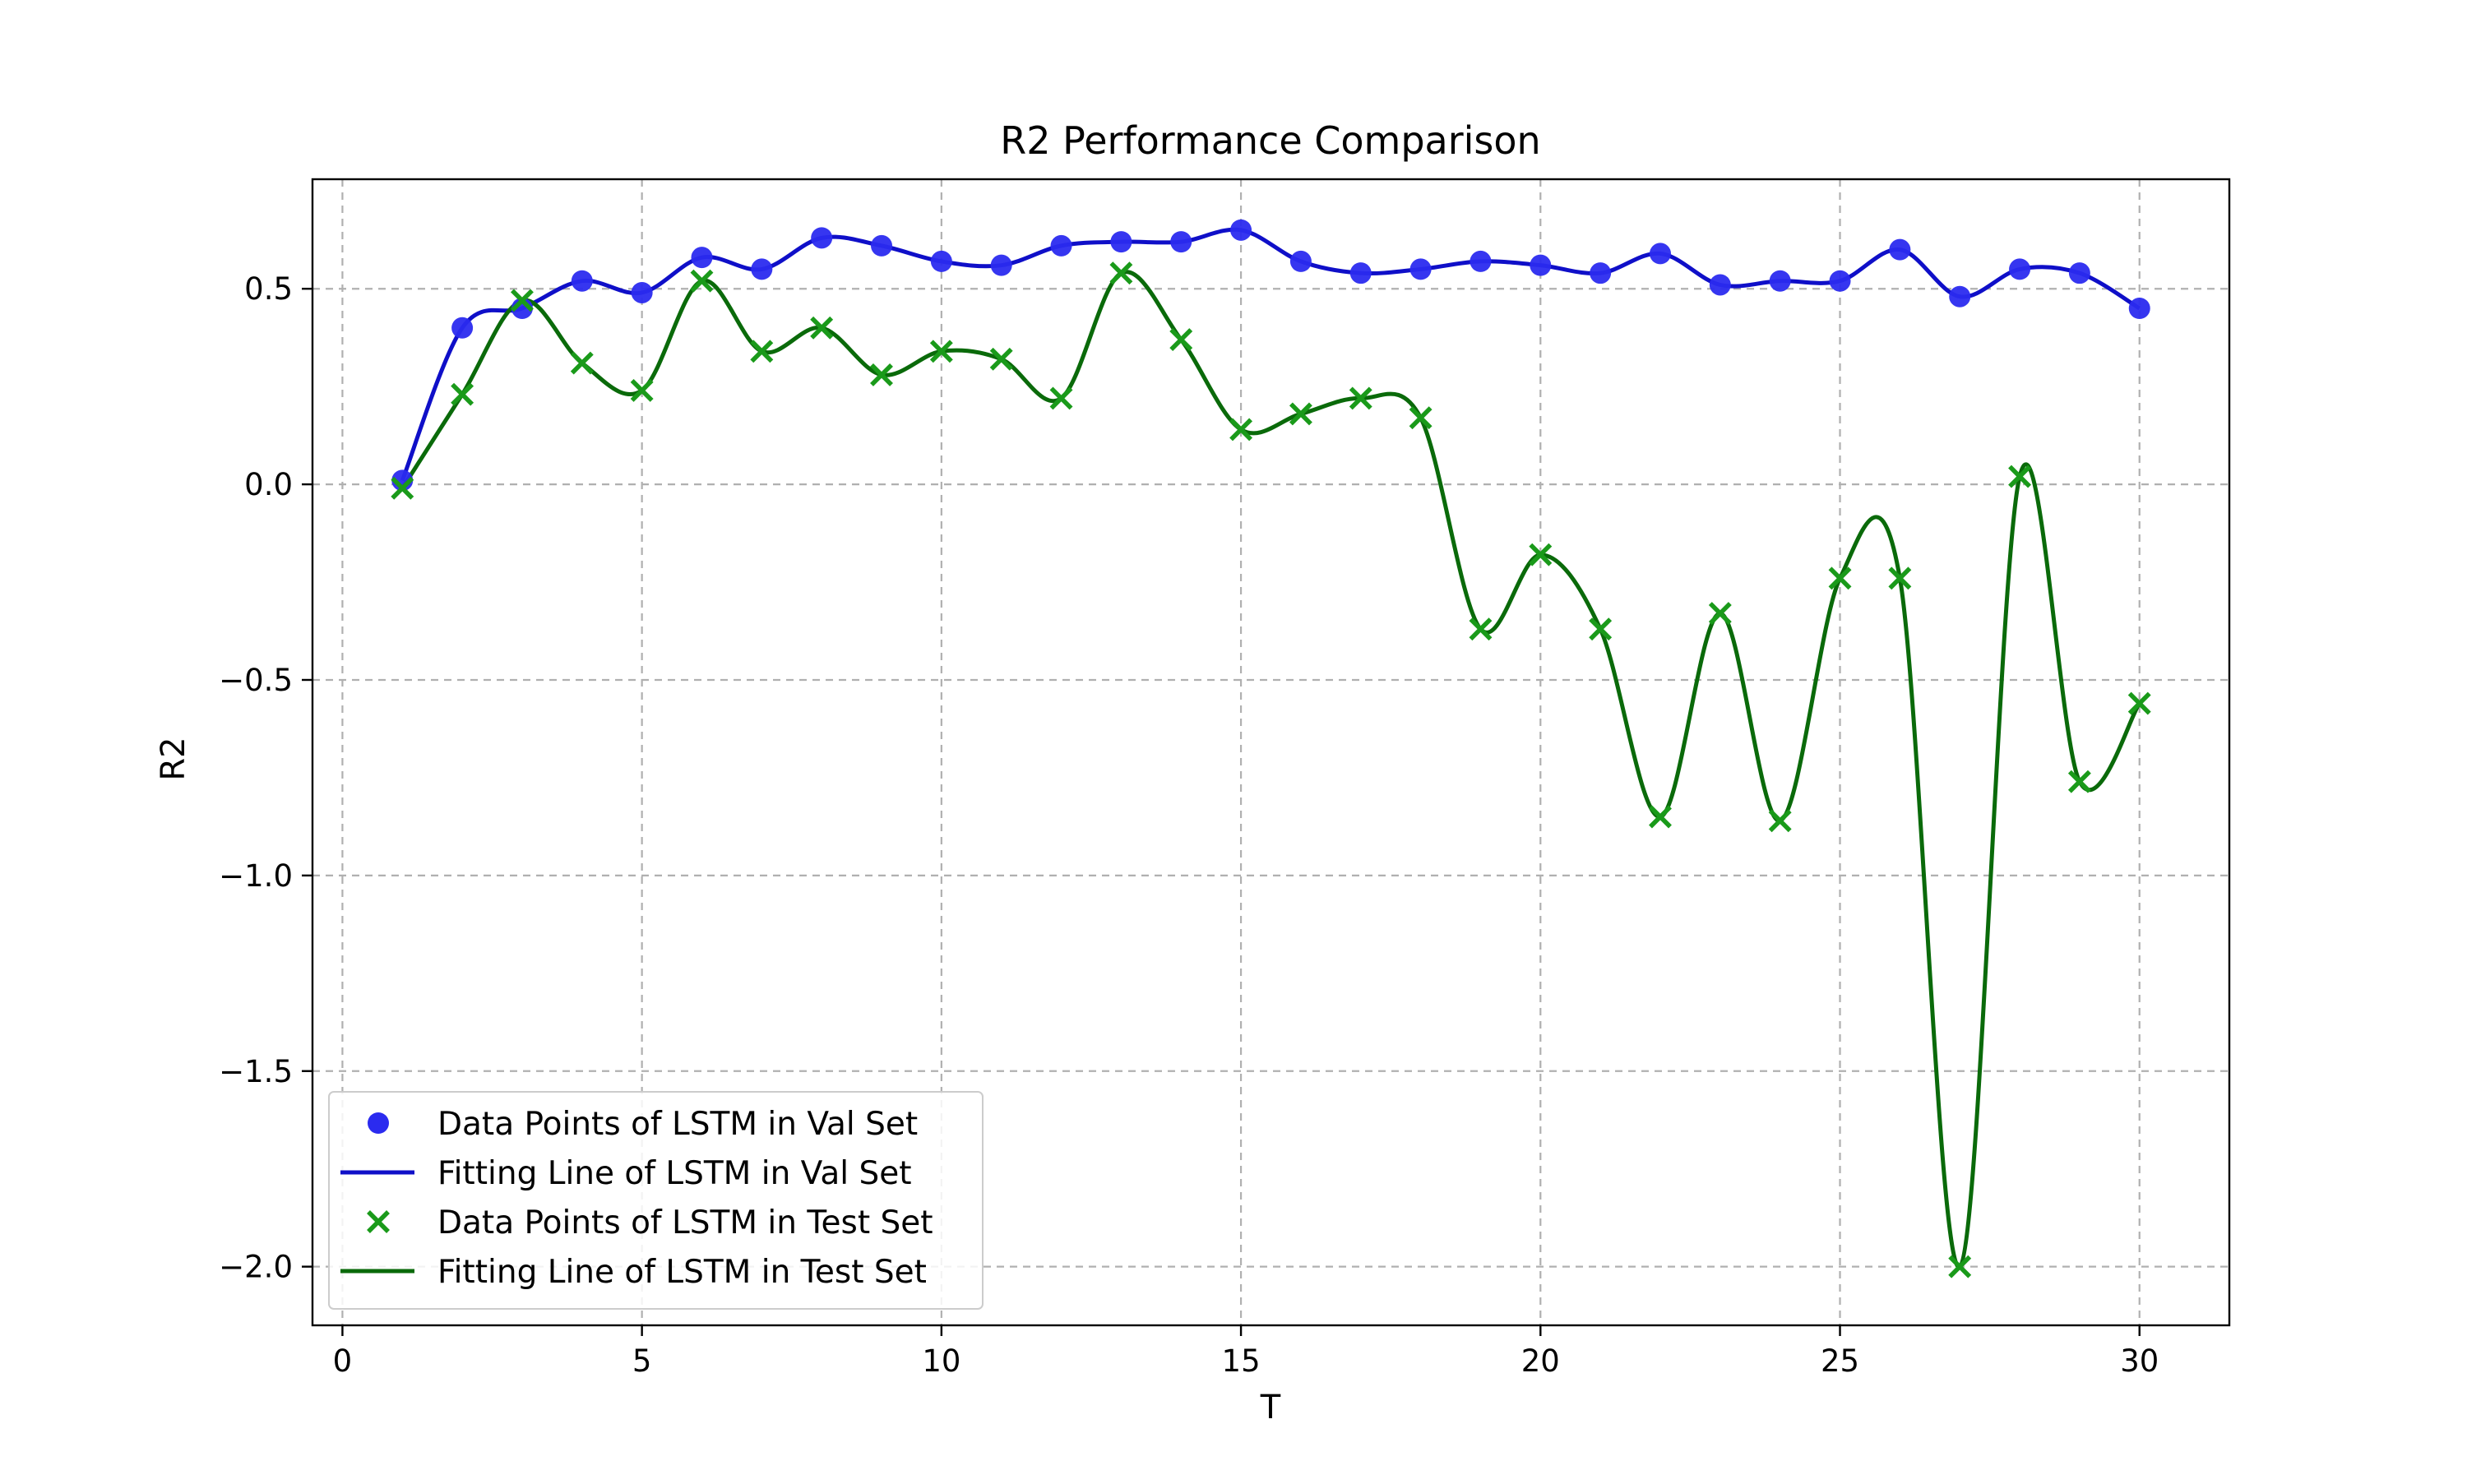 The height and width of the screenshot is (1484, 2467). Describe the element at coordinates (343, 1361) in the screenshot. I see `x-tick-label: 0` at that location.